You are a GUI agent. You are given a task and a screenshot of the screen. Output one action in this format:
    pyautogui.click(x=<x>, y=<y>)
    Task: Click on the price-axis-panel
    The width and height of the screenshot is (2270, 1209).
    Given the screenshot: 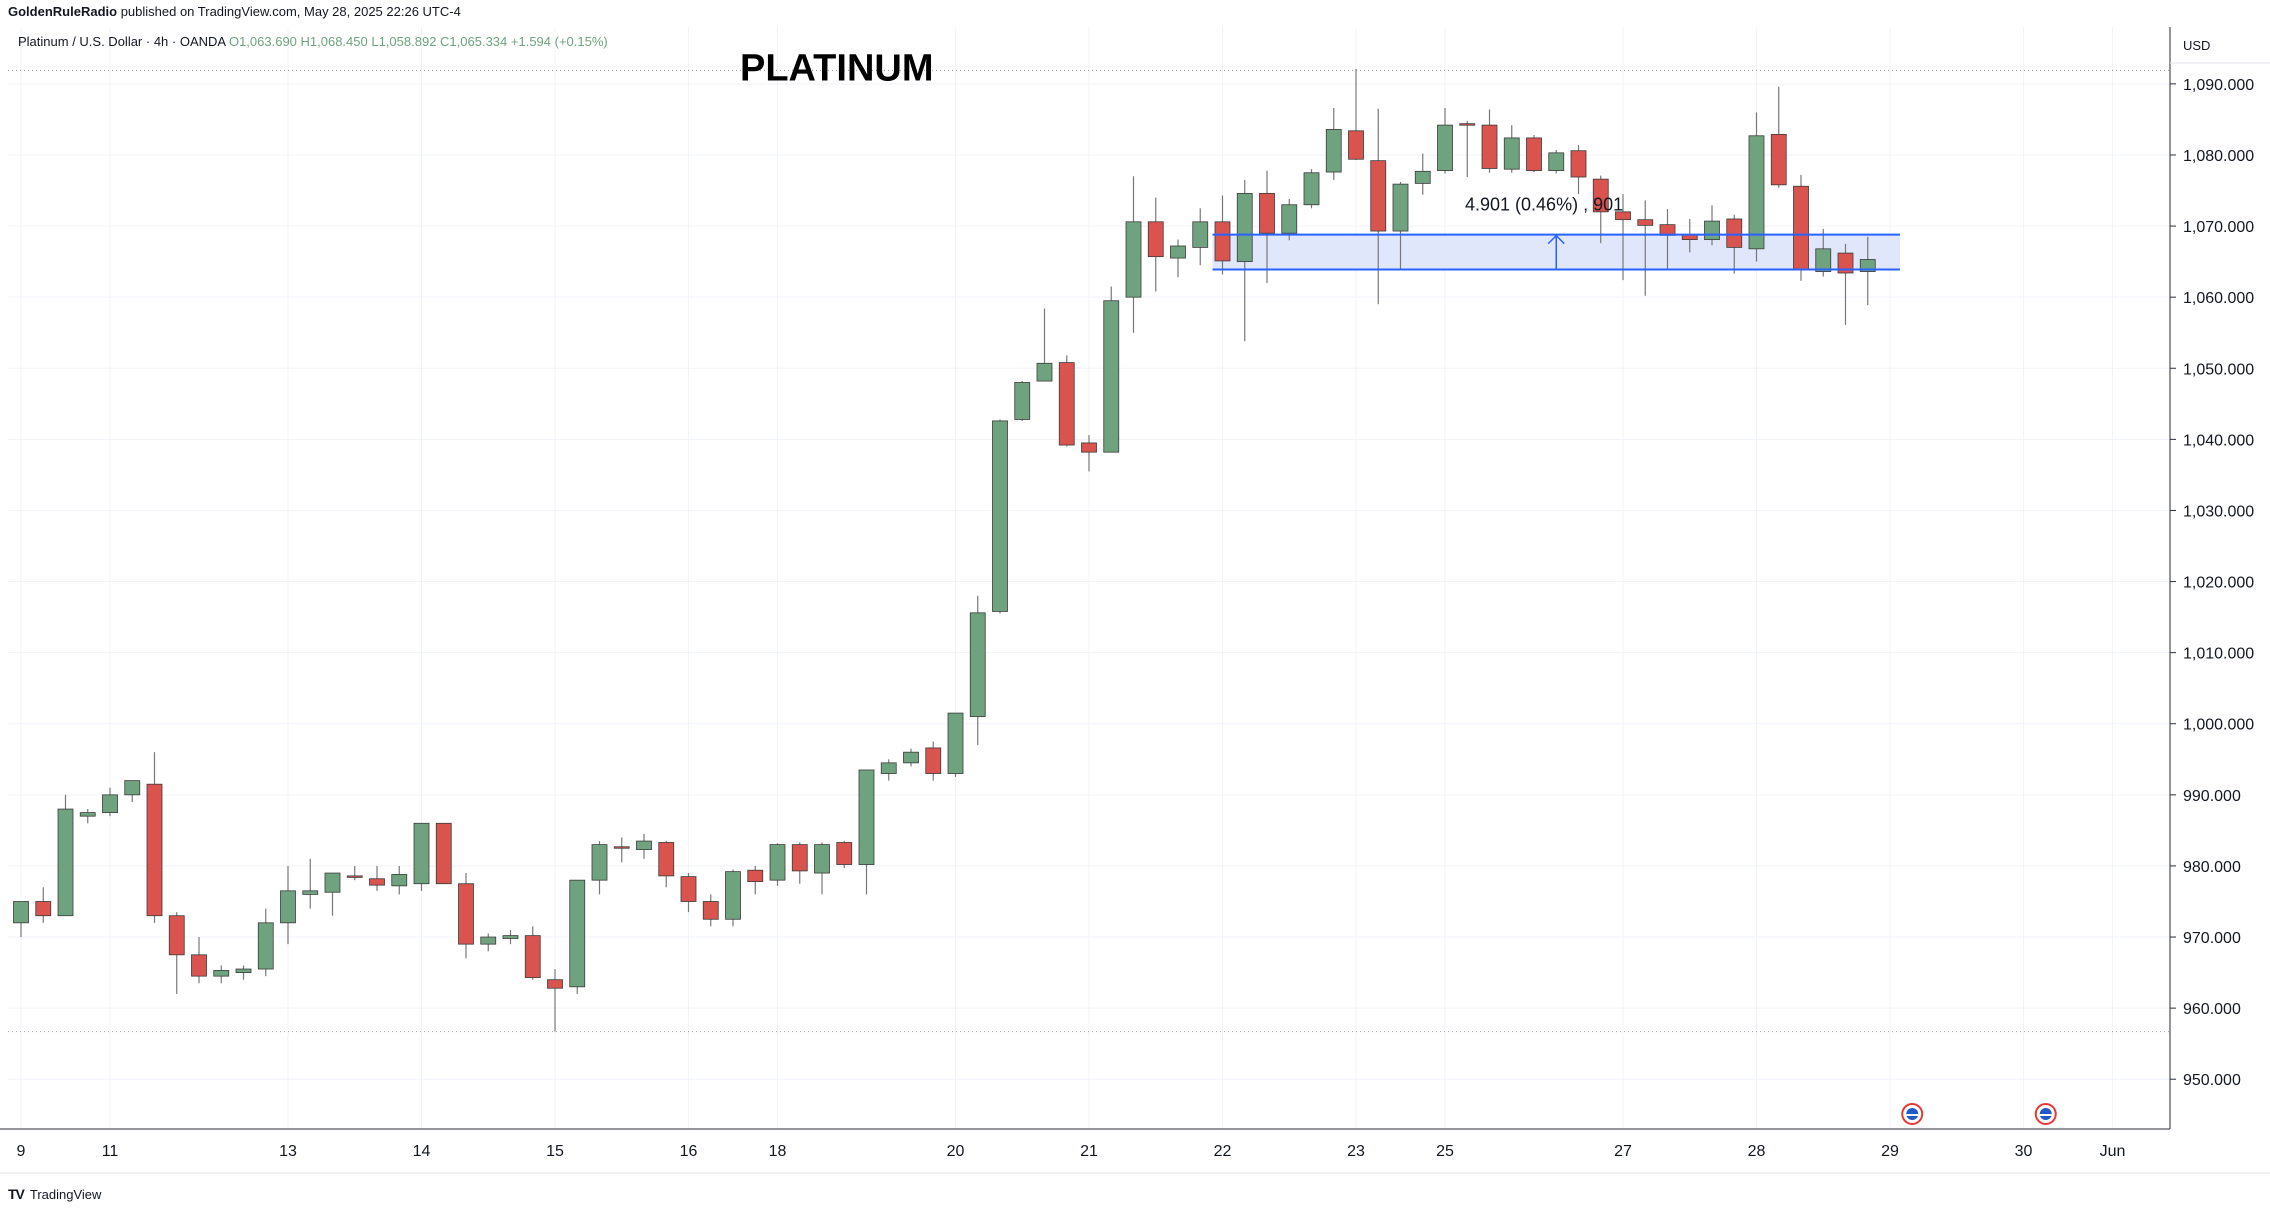 What is the action you would take?
    pyautogui.click(x=2220, y=578)
    